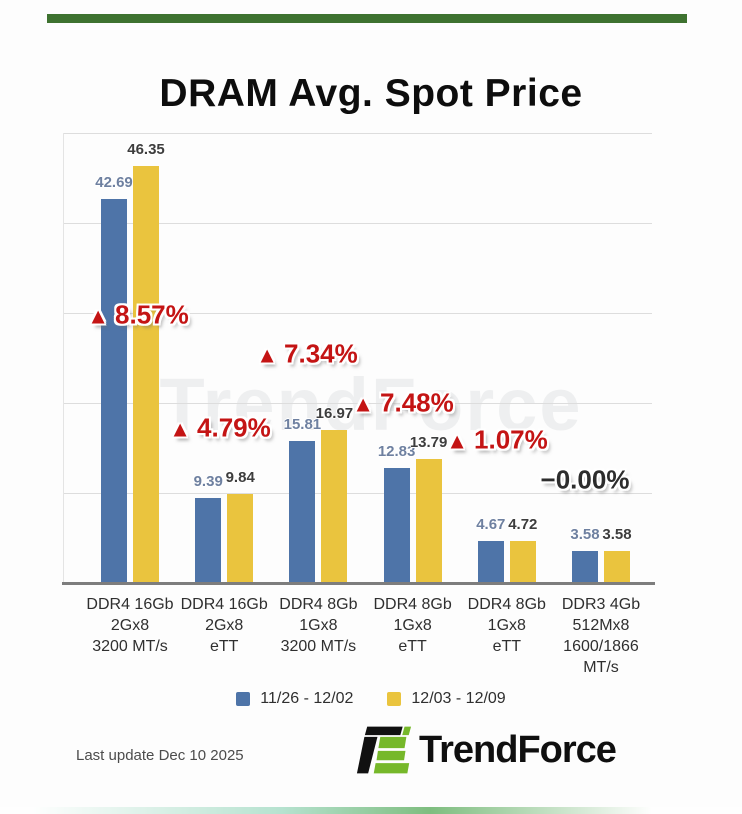  Describe the element at coordinates (224, 625) in the screenshot. I see `category-label-2: DDR4 16Gb 2Gx8 eTT` at that location.